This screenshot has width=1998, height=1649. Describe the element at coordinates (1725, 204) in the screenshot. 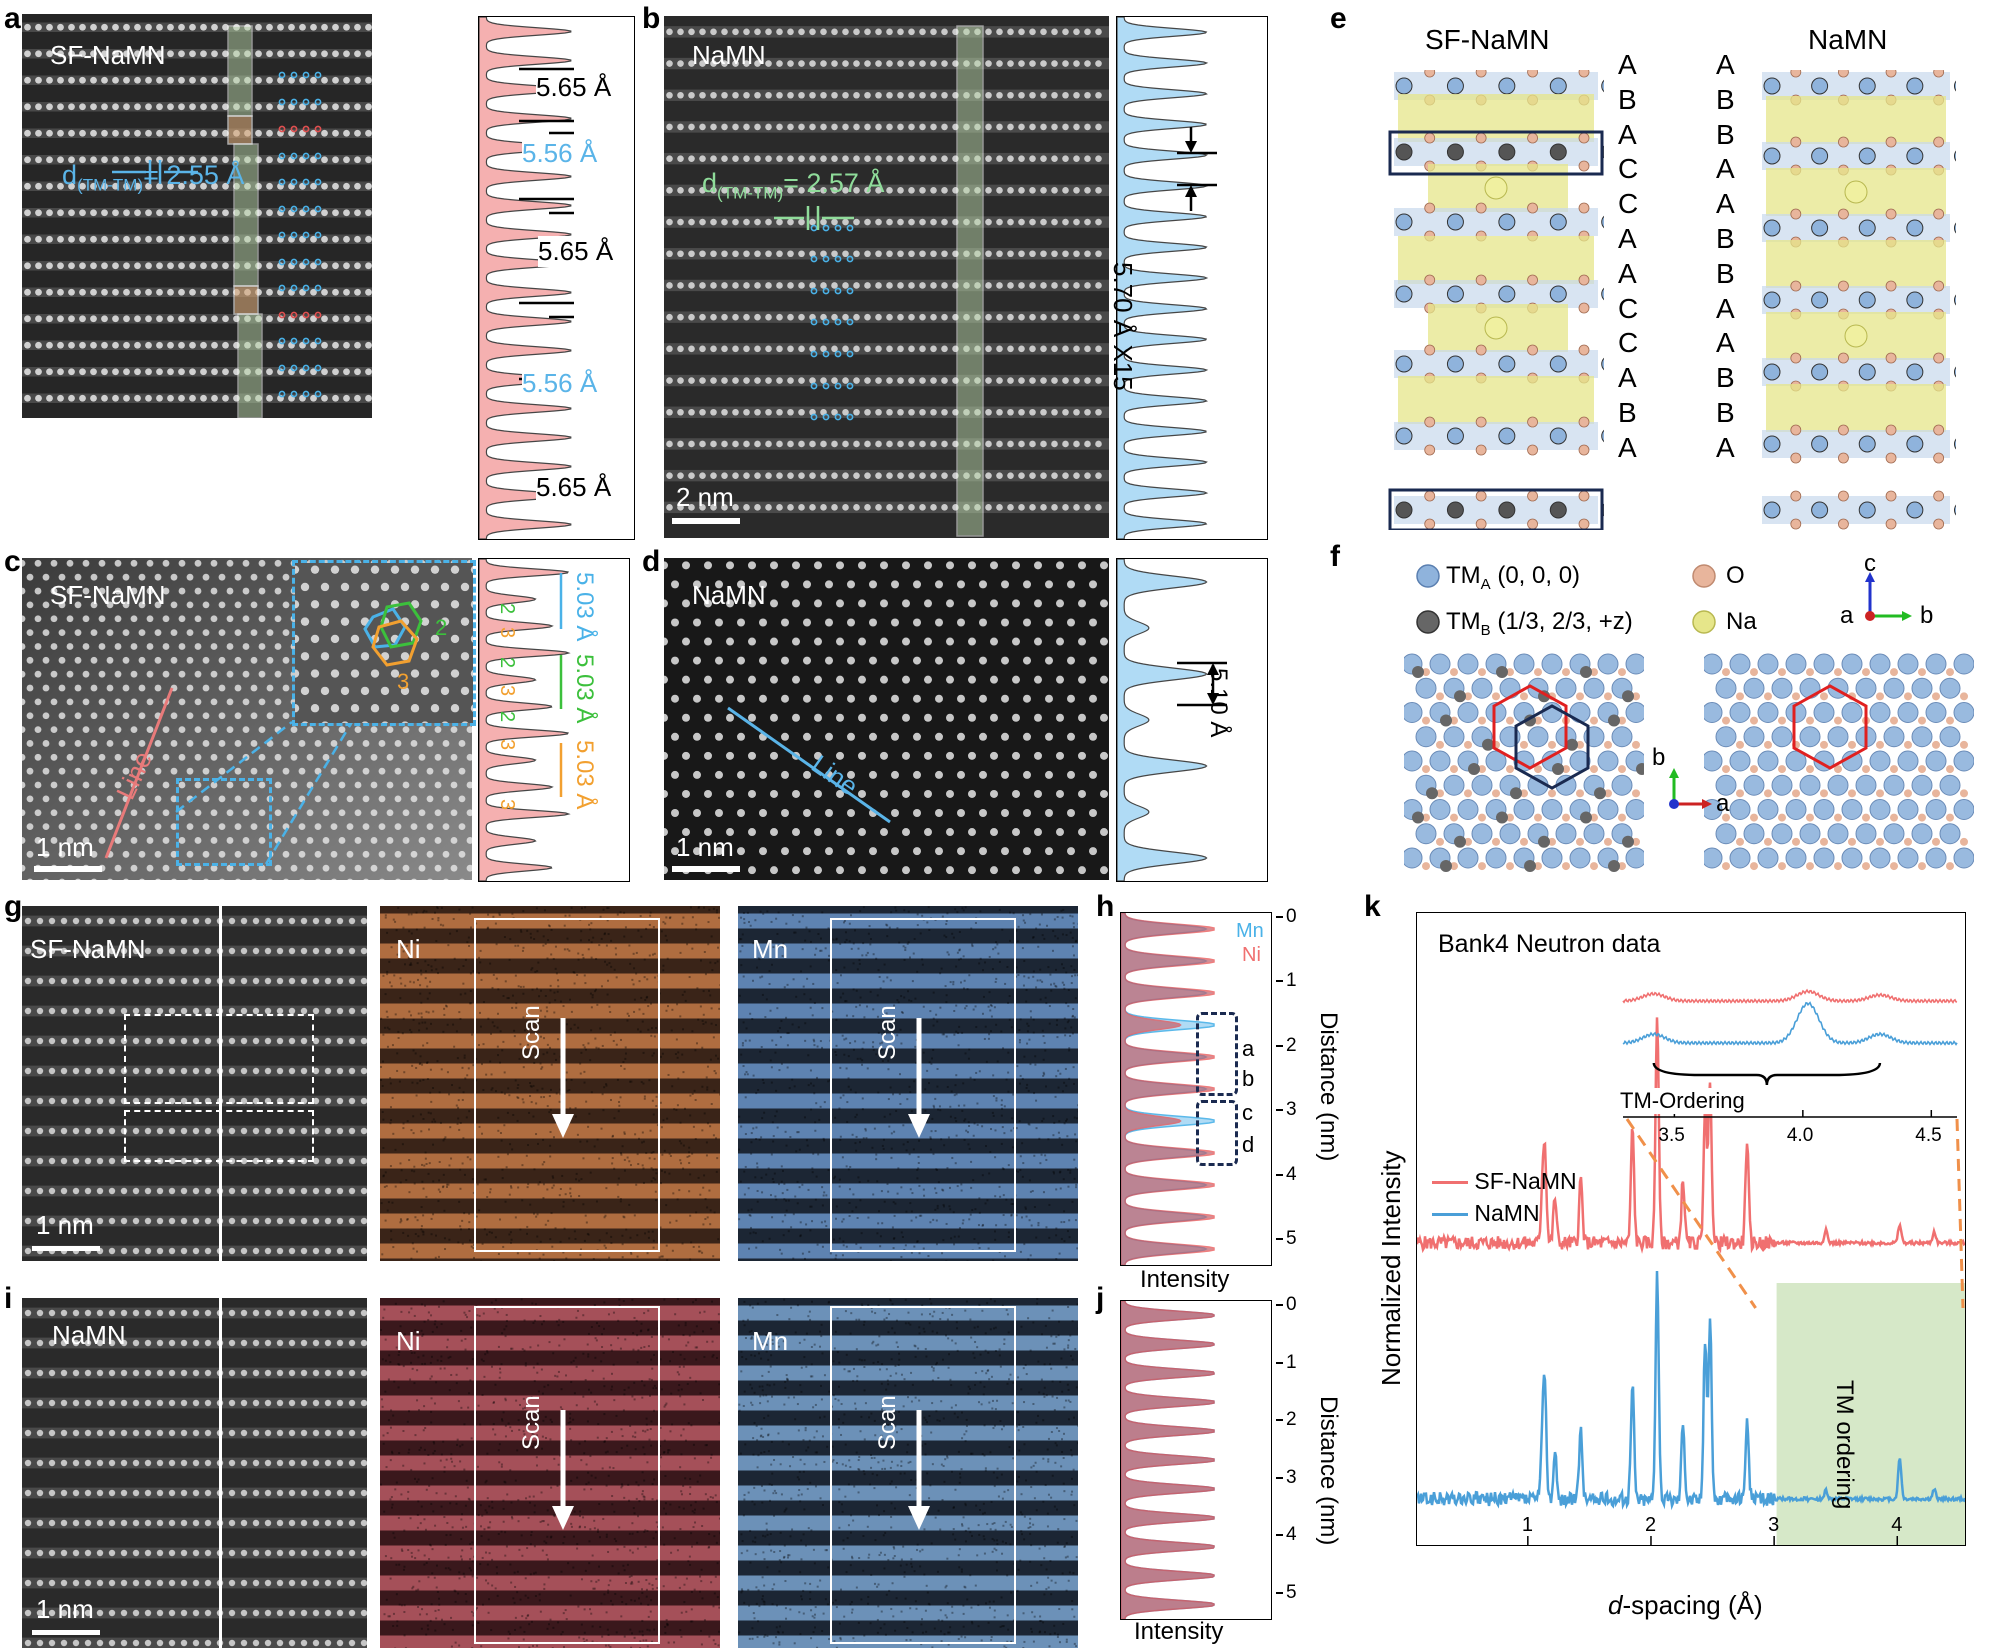

I see `stack-right-4: A` at that location.